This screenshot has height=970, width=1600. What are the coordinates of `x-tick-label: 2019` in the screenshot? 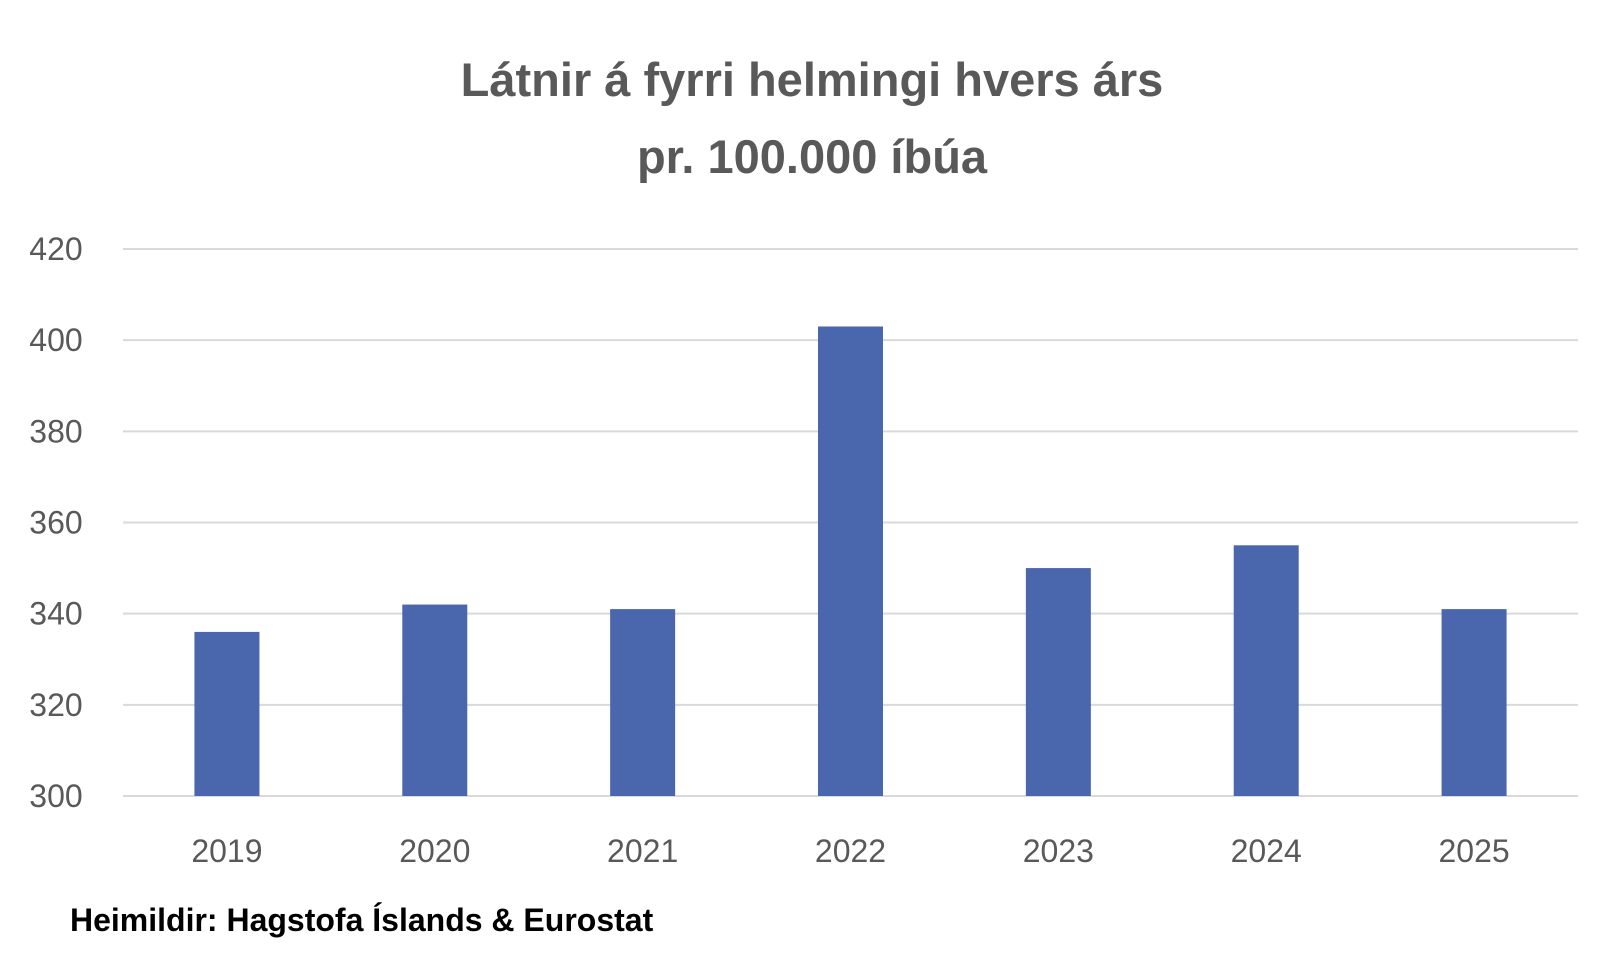 It's located at (226, 851).